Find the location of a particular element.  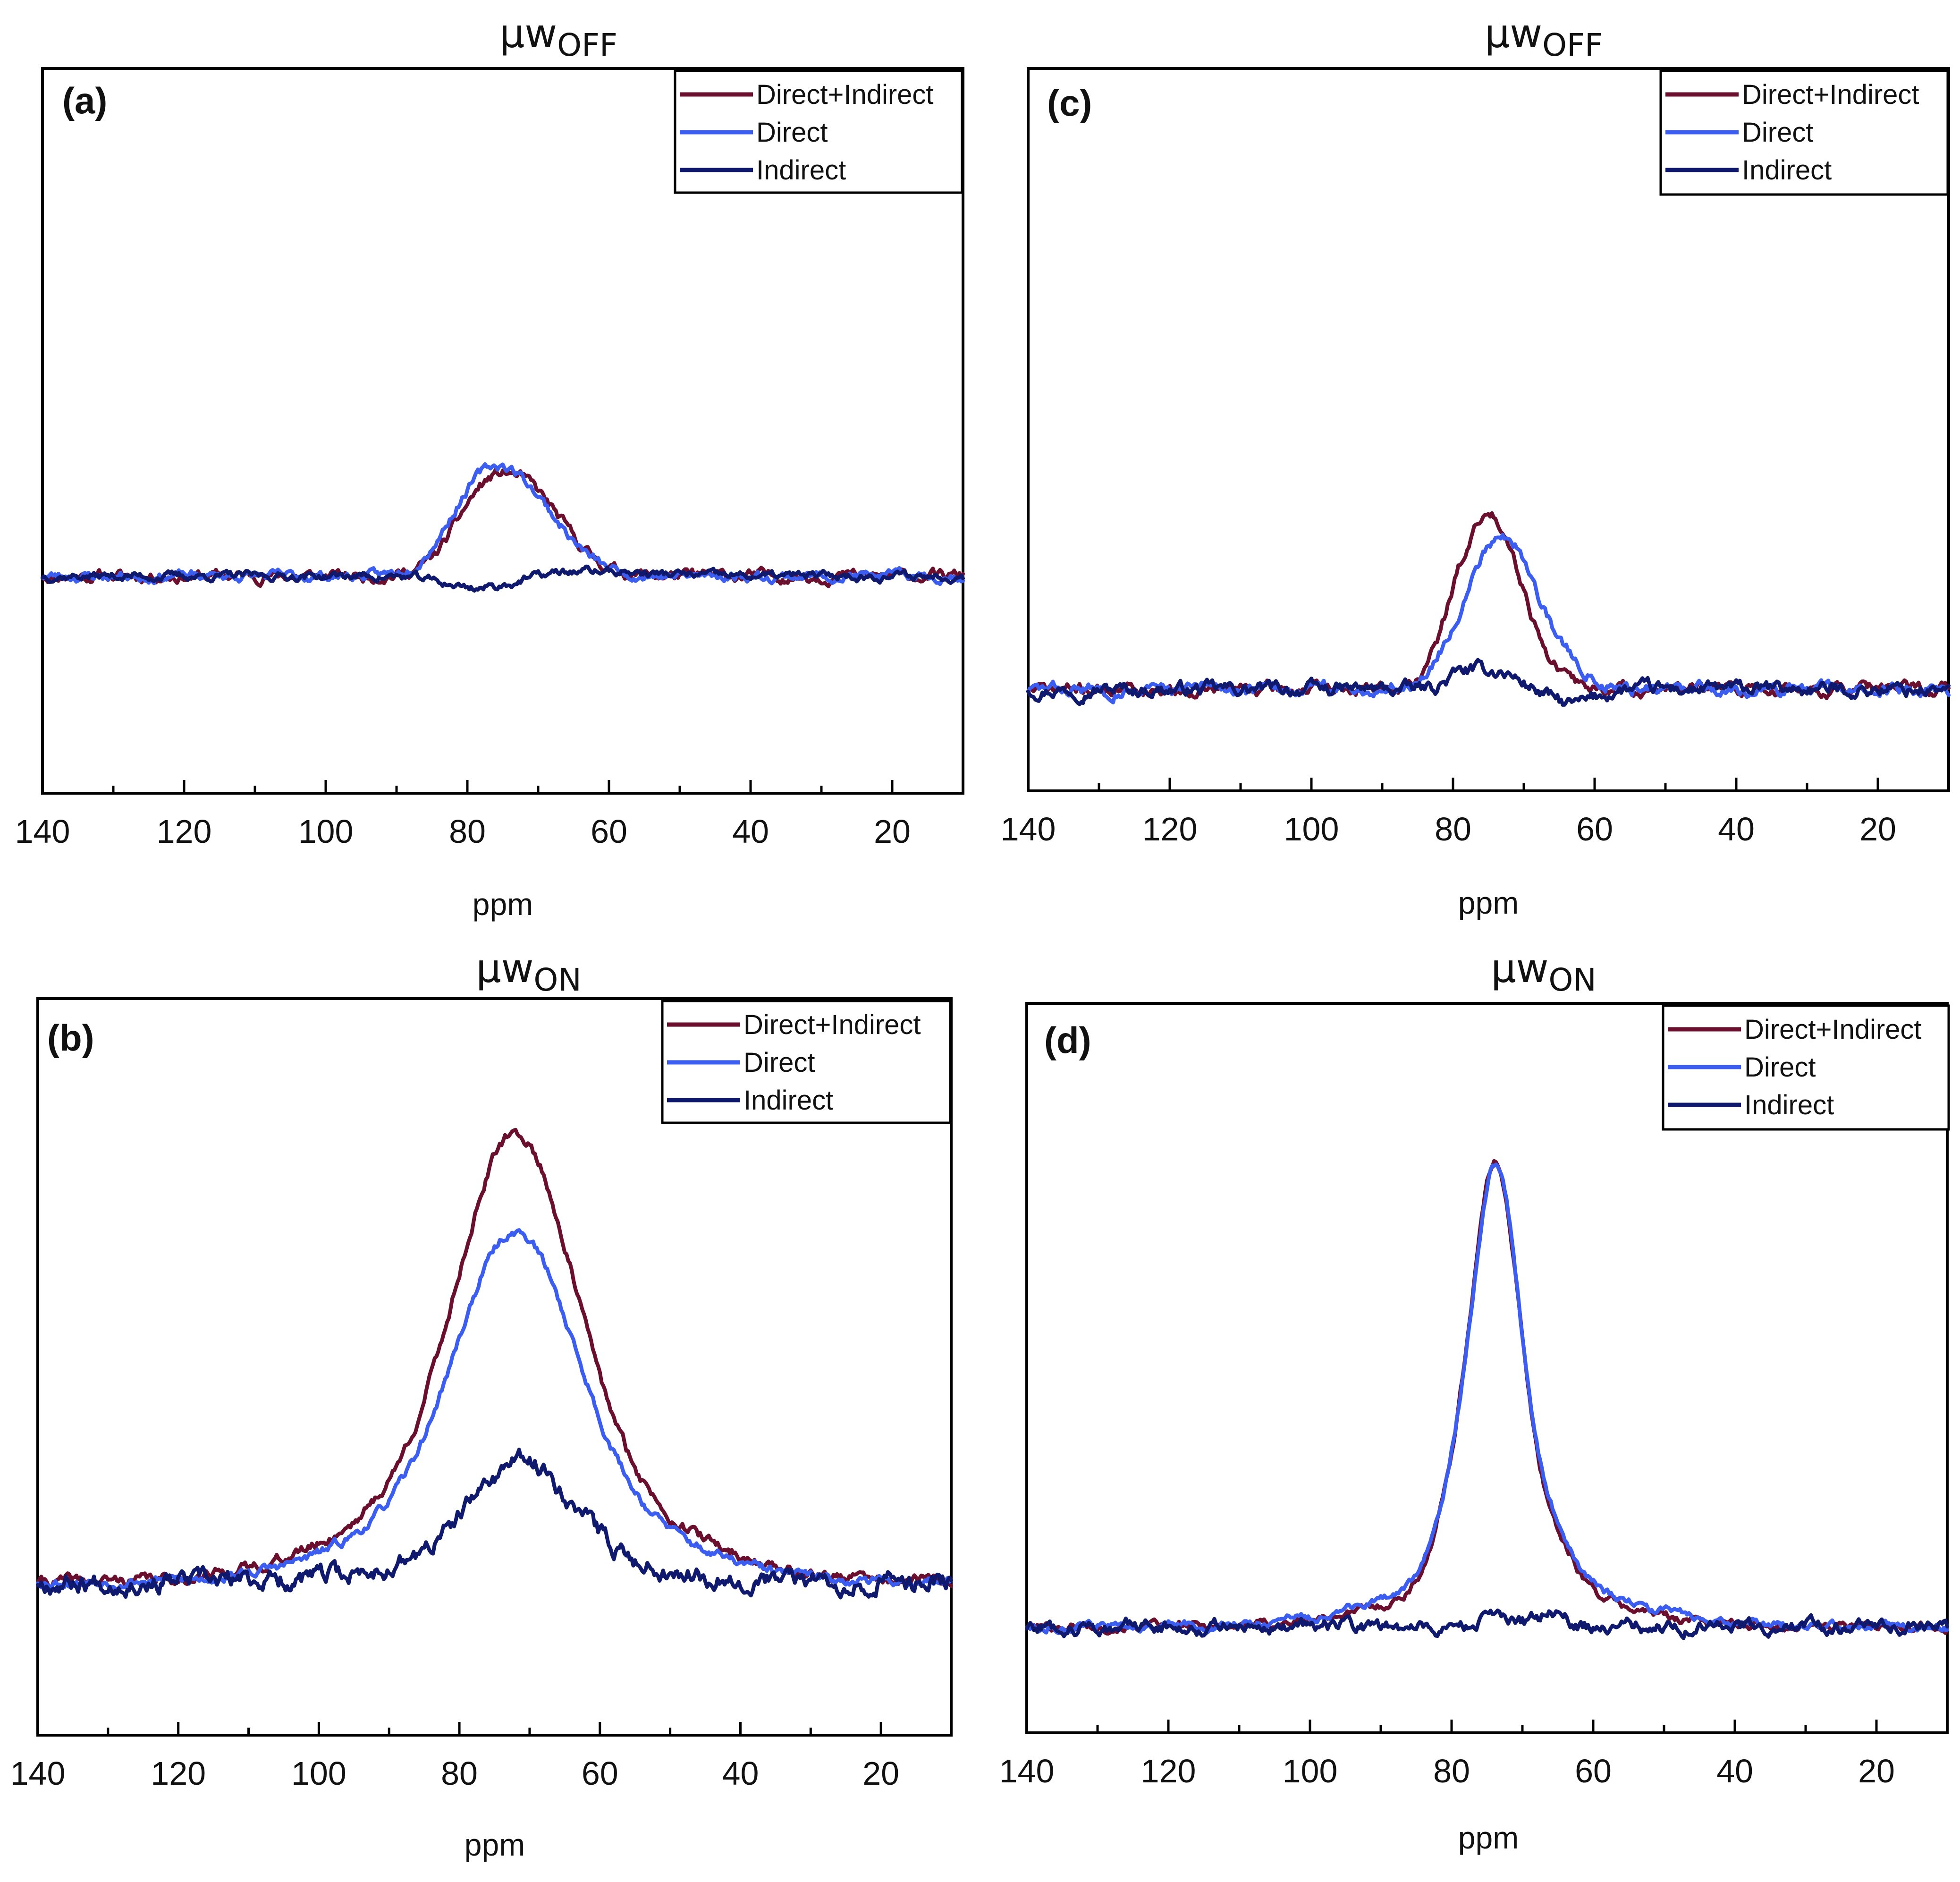

panel-b-legend: Direct+Indirect Direct Indirect is located at coordinates (807, 1062).